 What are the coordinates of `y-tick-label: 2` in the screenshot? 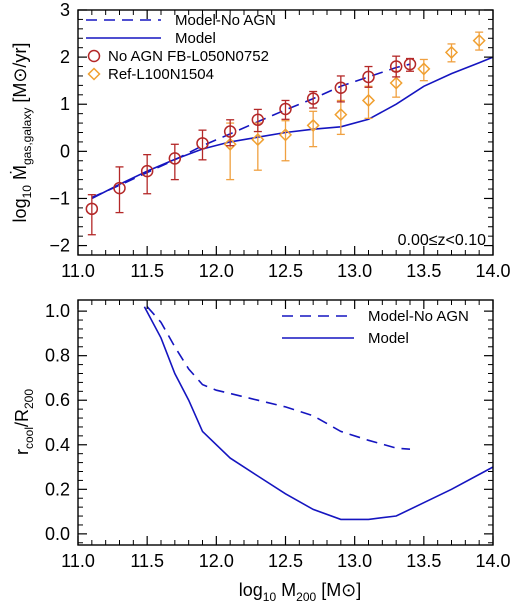 It's located at (65, 57).